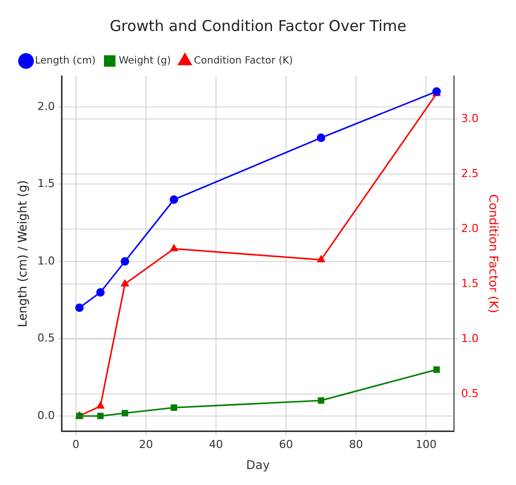 This screenshot has height=485, width=516. I want to click on y-tick-label: 1.0, so click(46, 261).